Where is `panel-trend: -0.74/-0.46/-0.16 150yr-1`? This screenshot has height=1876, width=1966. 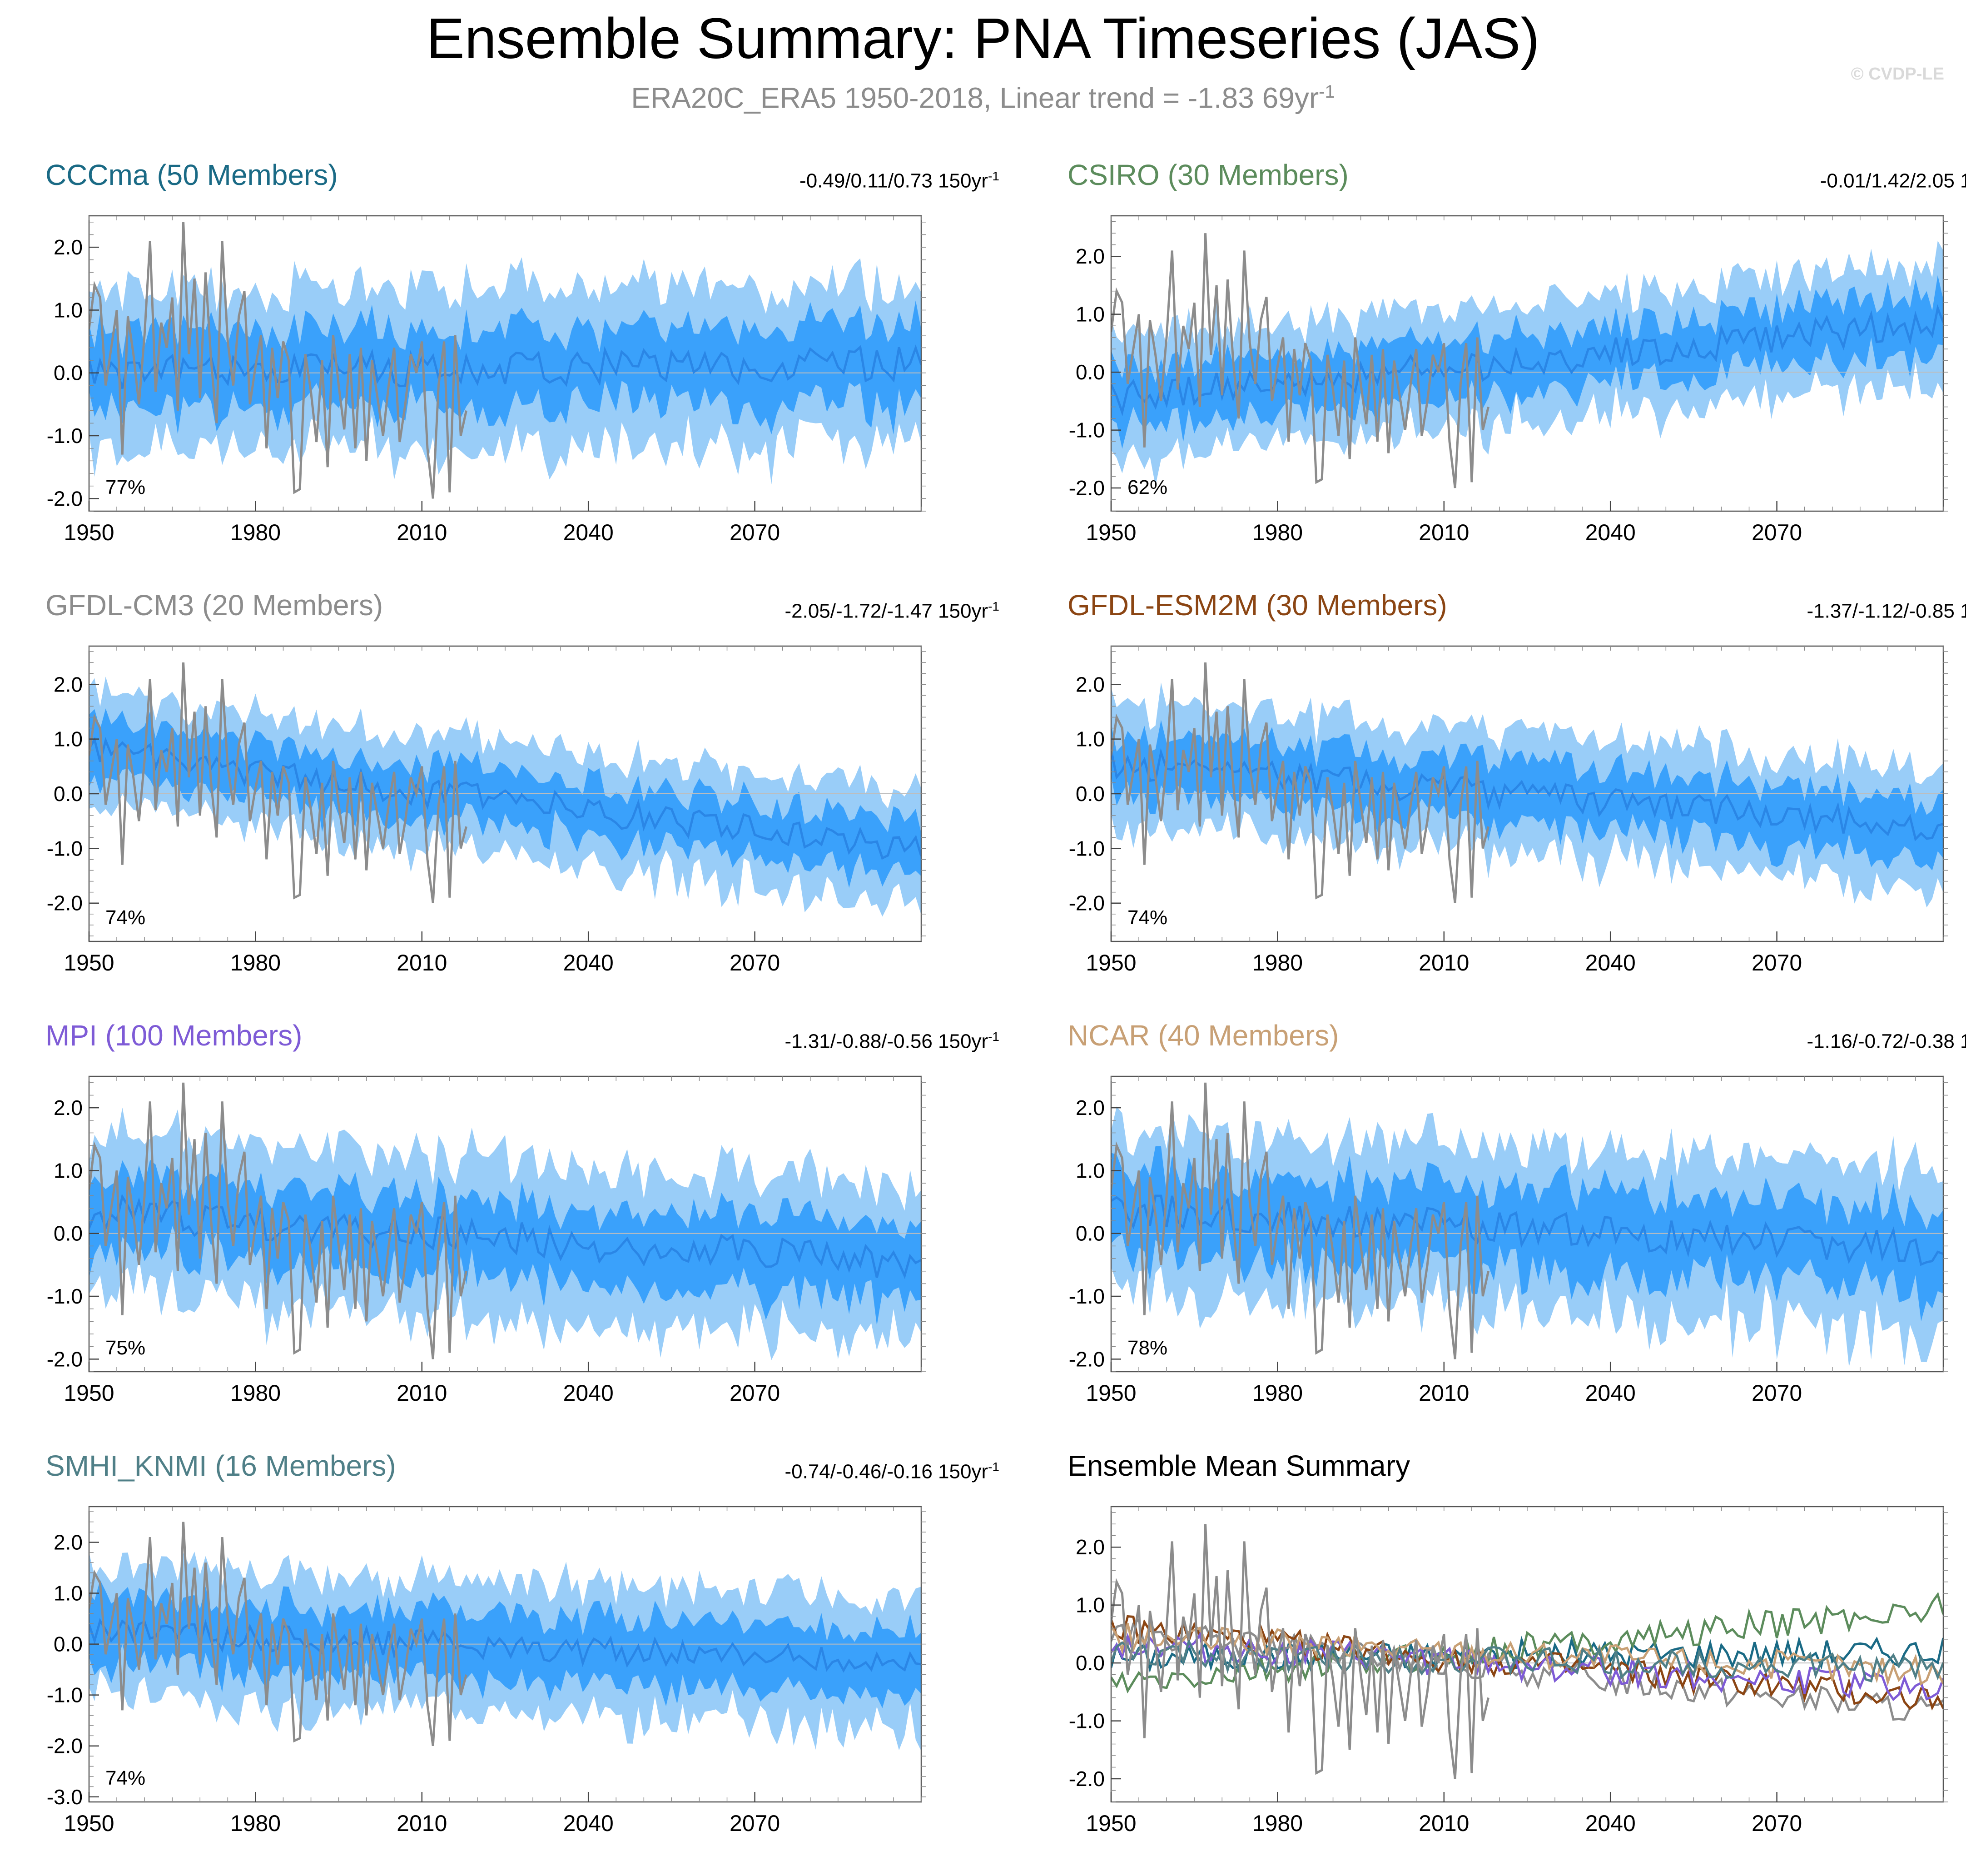
panel-trend: -0.74/-0.46/-0.16 150yr-1 is located at coordinates (891, 1470).